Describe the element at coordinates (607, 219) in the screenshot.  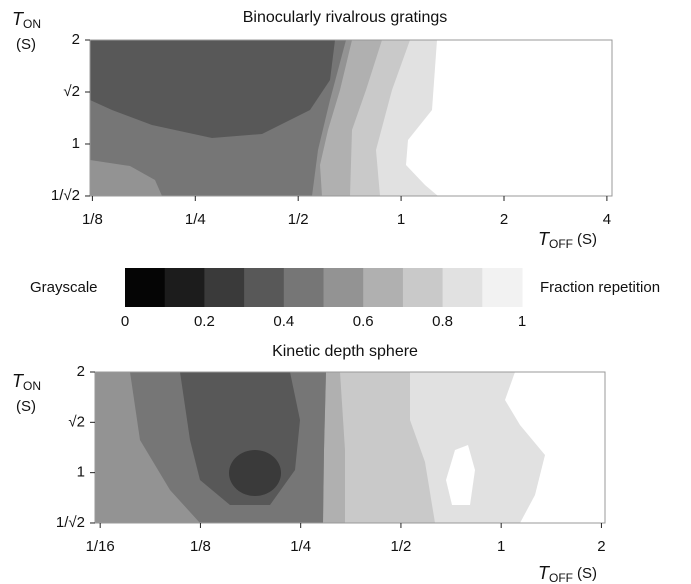
I see `x-tick-label: 4` at that location.